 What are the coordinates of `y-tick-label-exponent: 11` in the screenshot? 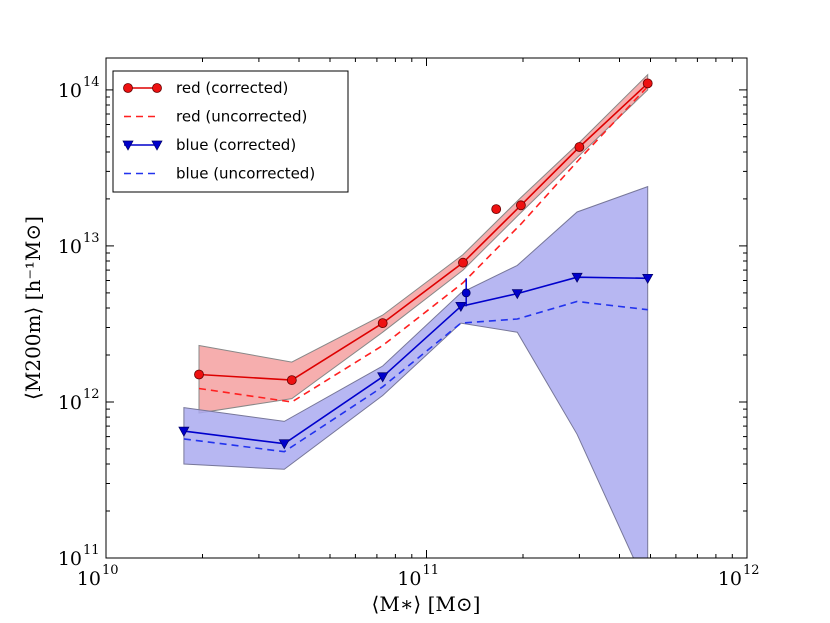 It's located at (91, 550).